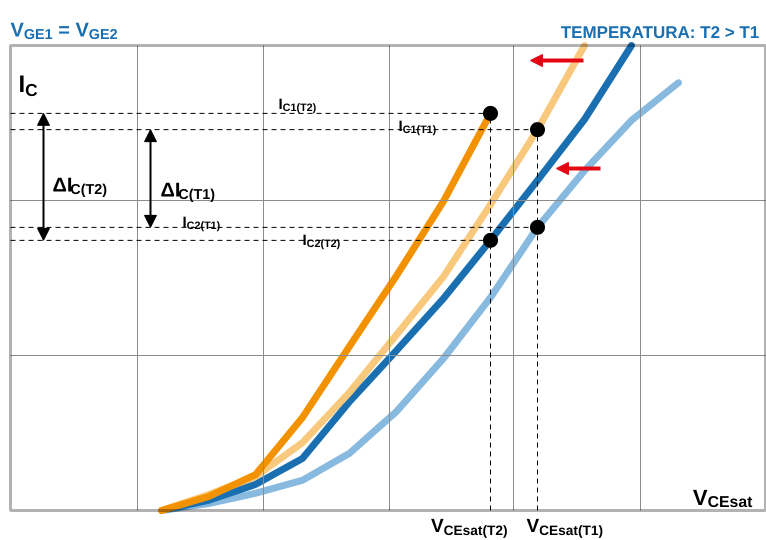 Image resolution: width=766 pixels, height=540 pixels. What do you see at coordinates (660, 32) in the screenshot?
I see `chart-subtitle: TEMPERATURA: T2 > T1` at bounding box center [660, 32].